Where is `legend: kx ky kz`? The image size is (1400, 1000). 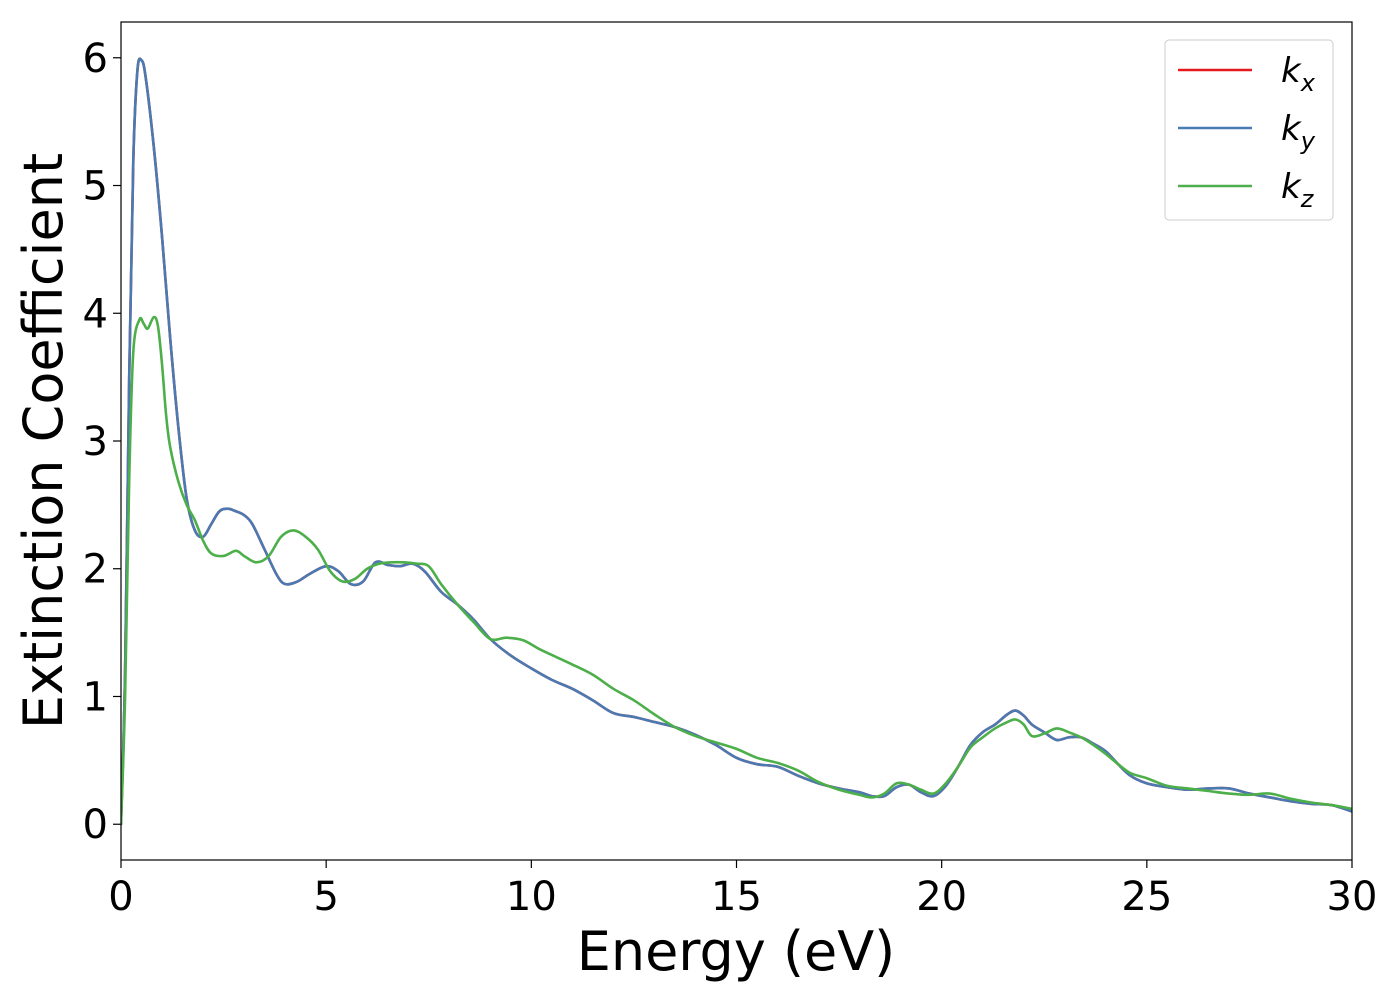 legend: kx ky kz is located at coordinates (1249, 130).